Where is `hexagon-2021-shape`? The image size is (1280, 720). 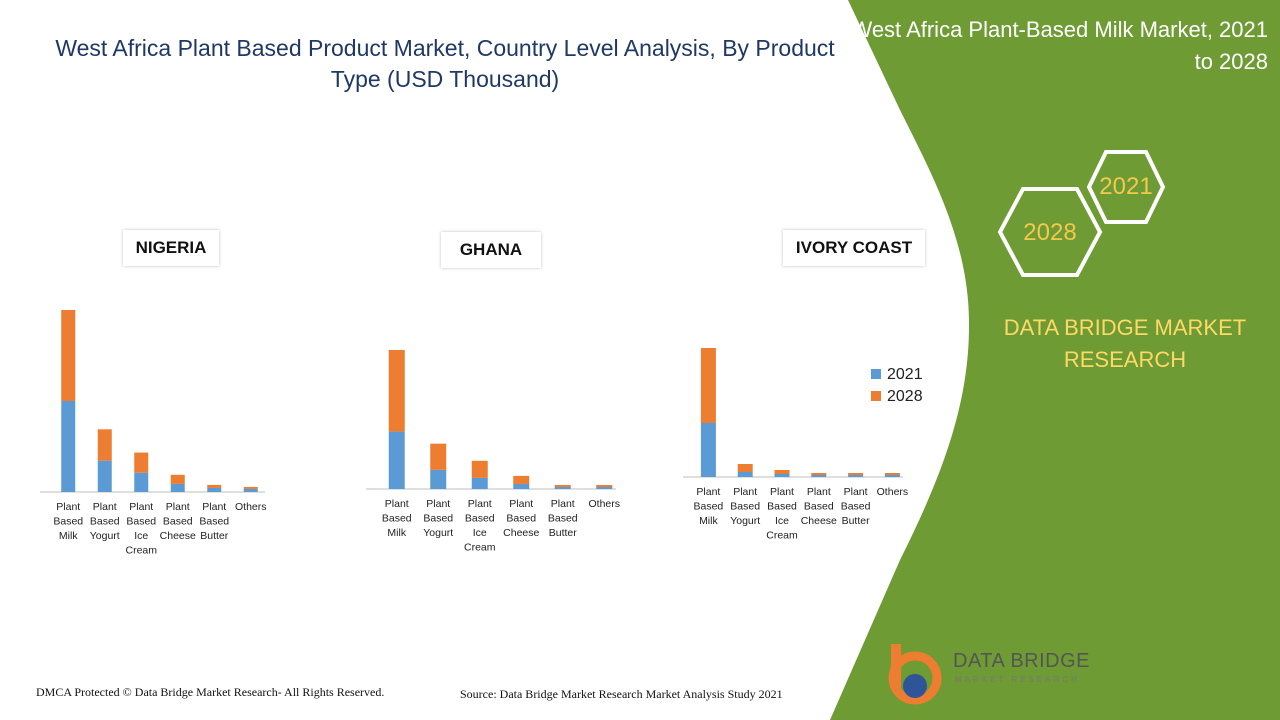
hexagon-2021-shape is located at coordinates (1126, 187).